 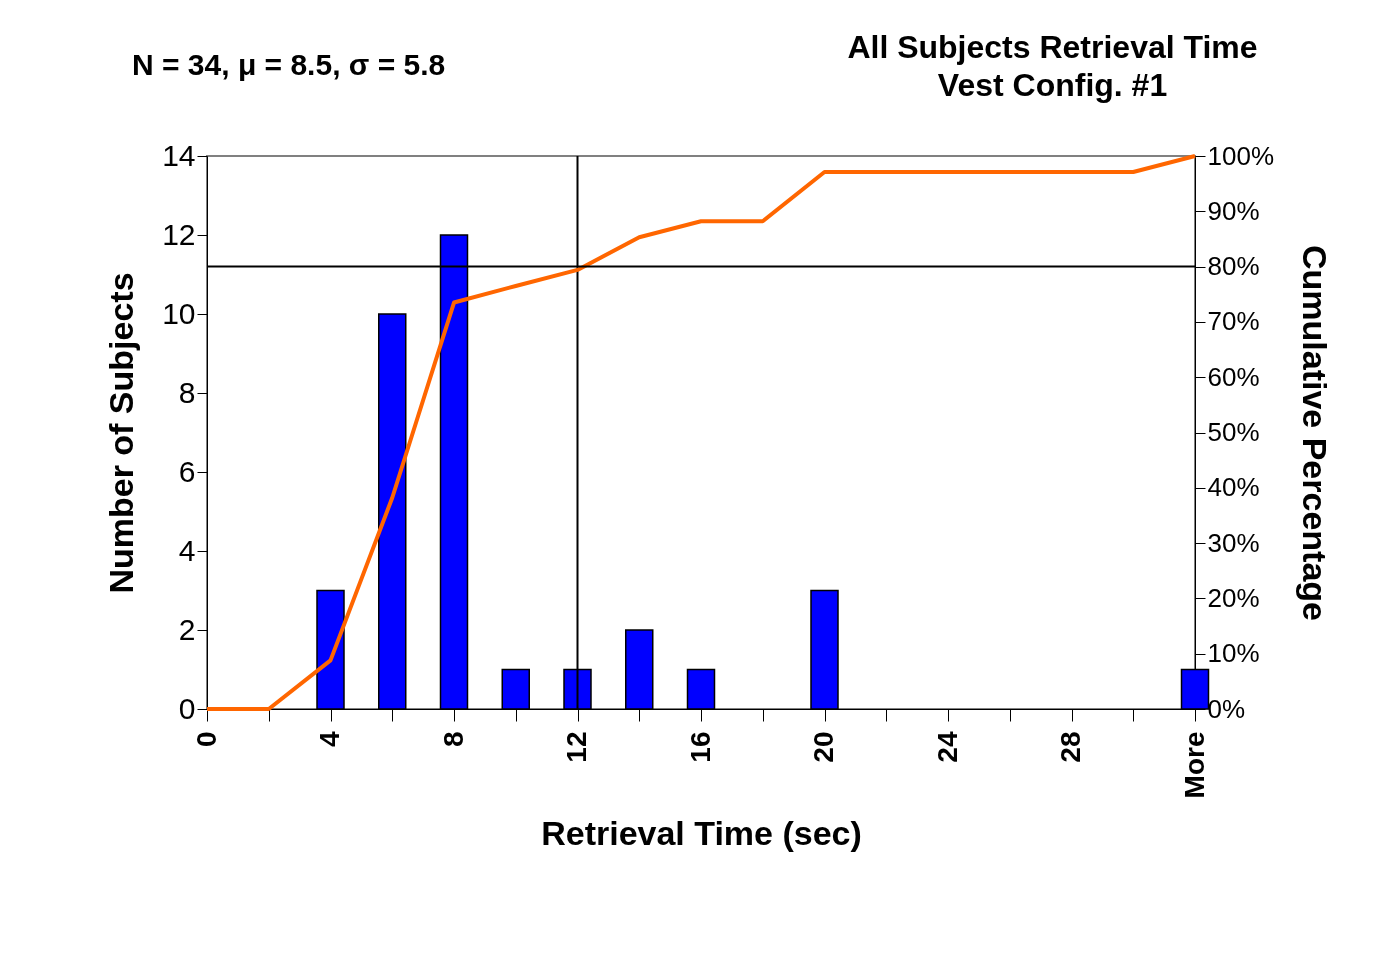 I want to click on y2-tick-label: 40%, so click(x=1233, y=487).